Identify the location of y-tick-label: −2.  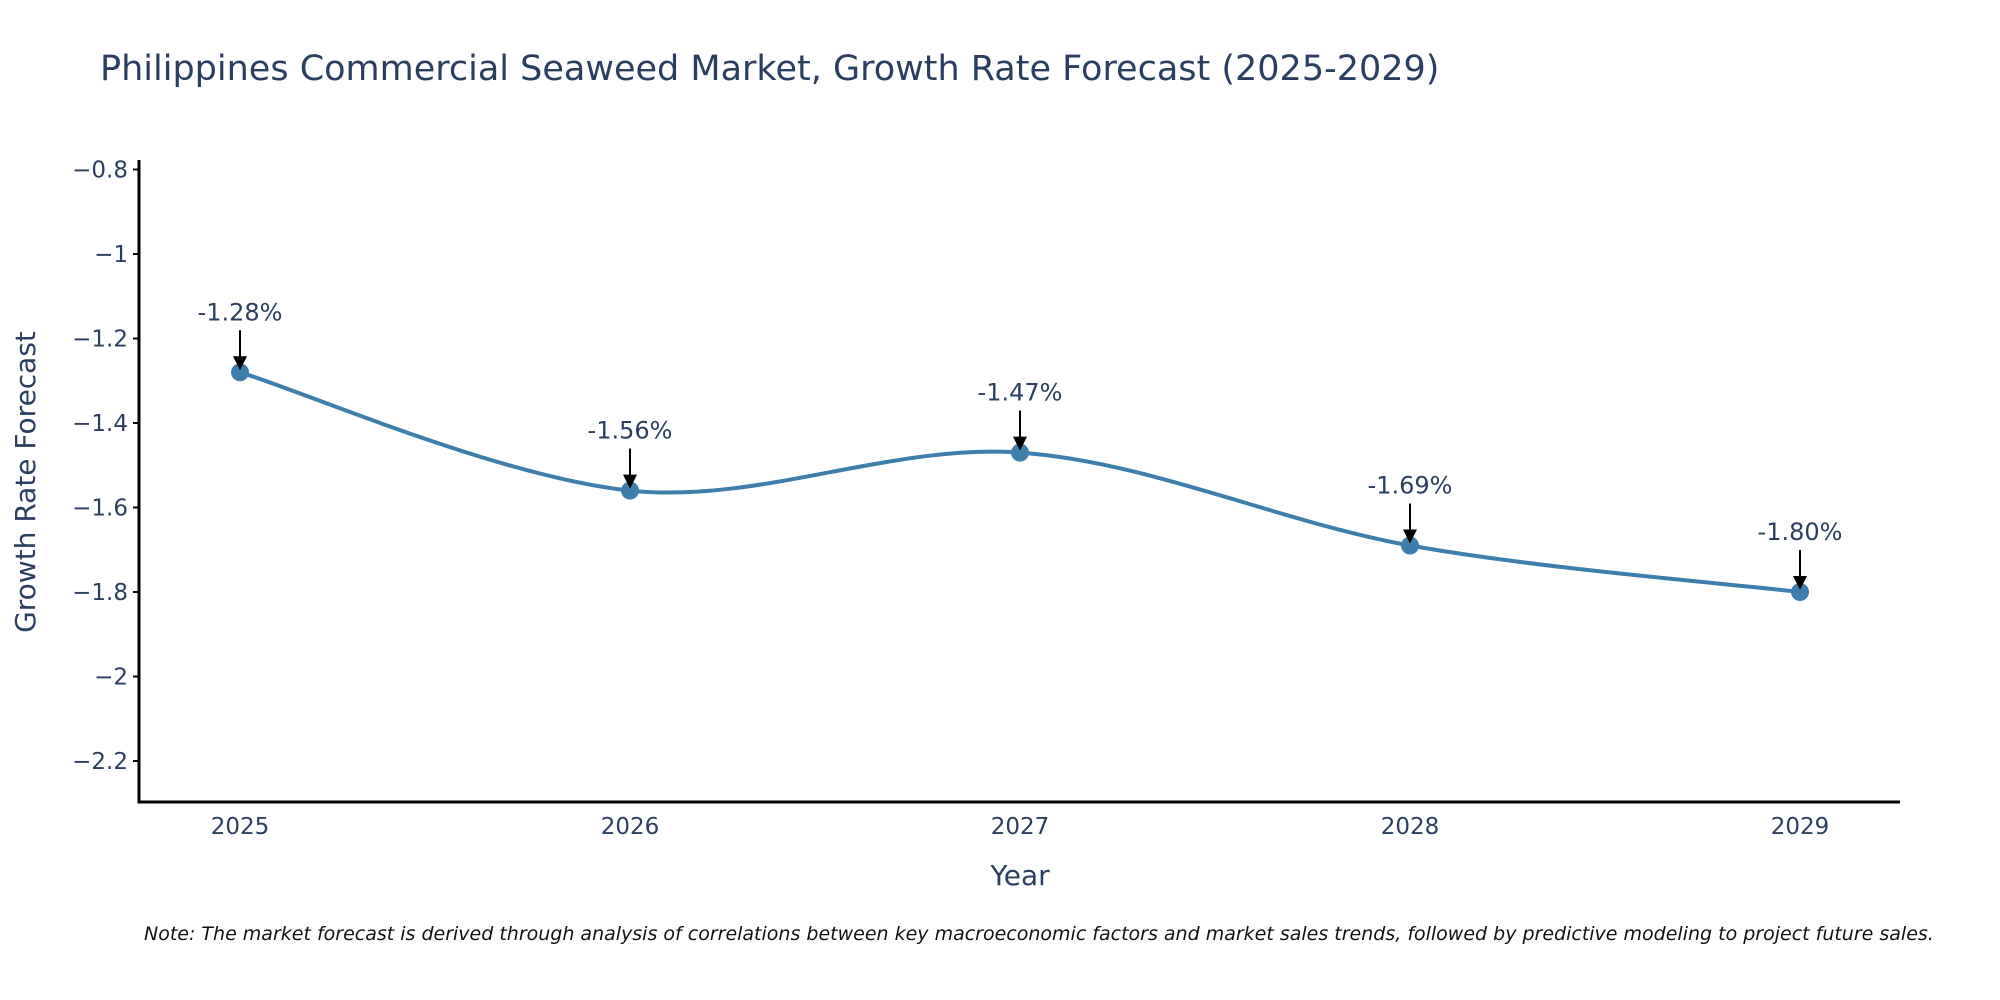
(111, 678).